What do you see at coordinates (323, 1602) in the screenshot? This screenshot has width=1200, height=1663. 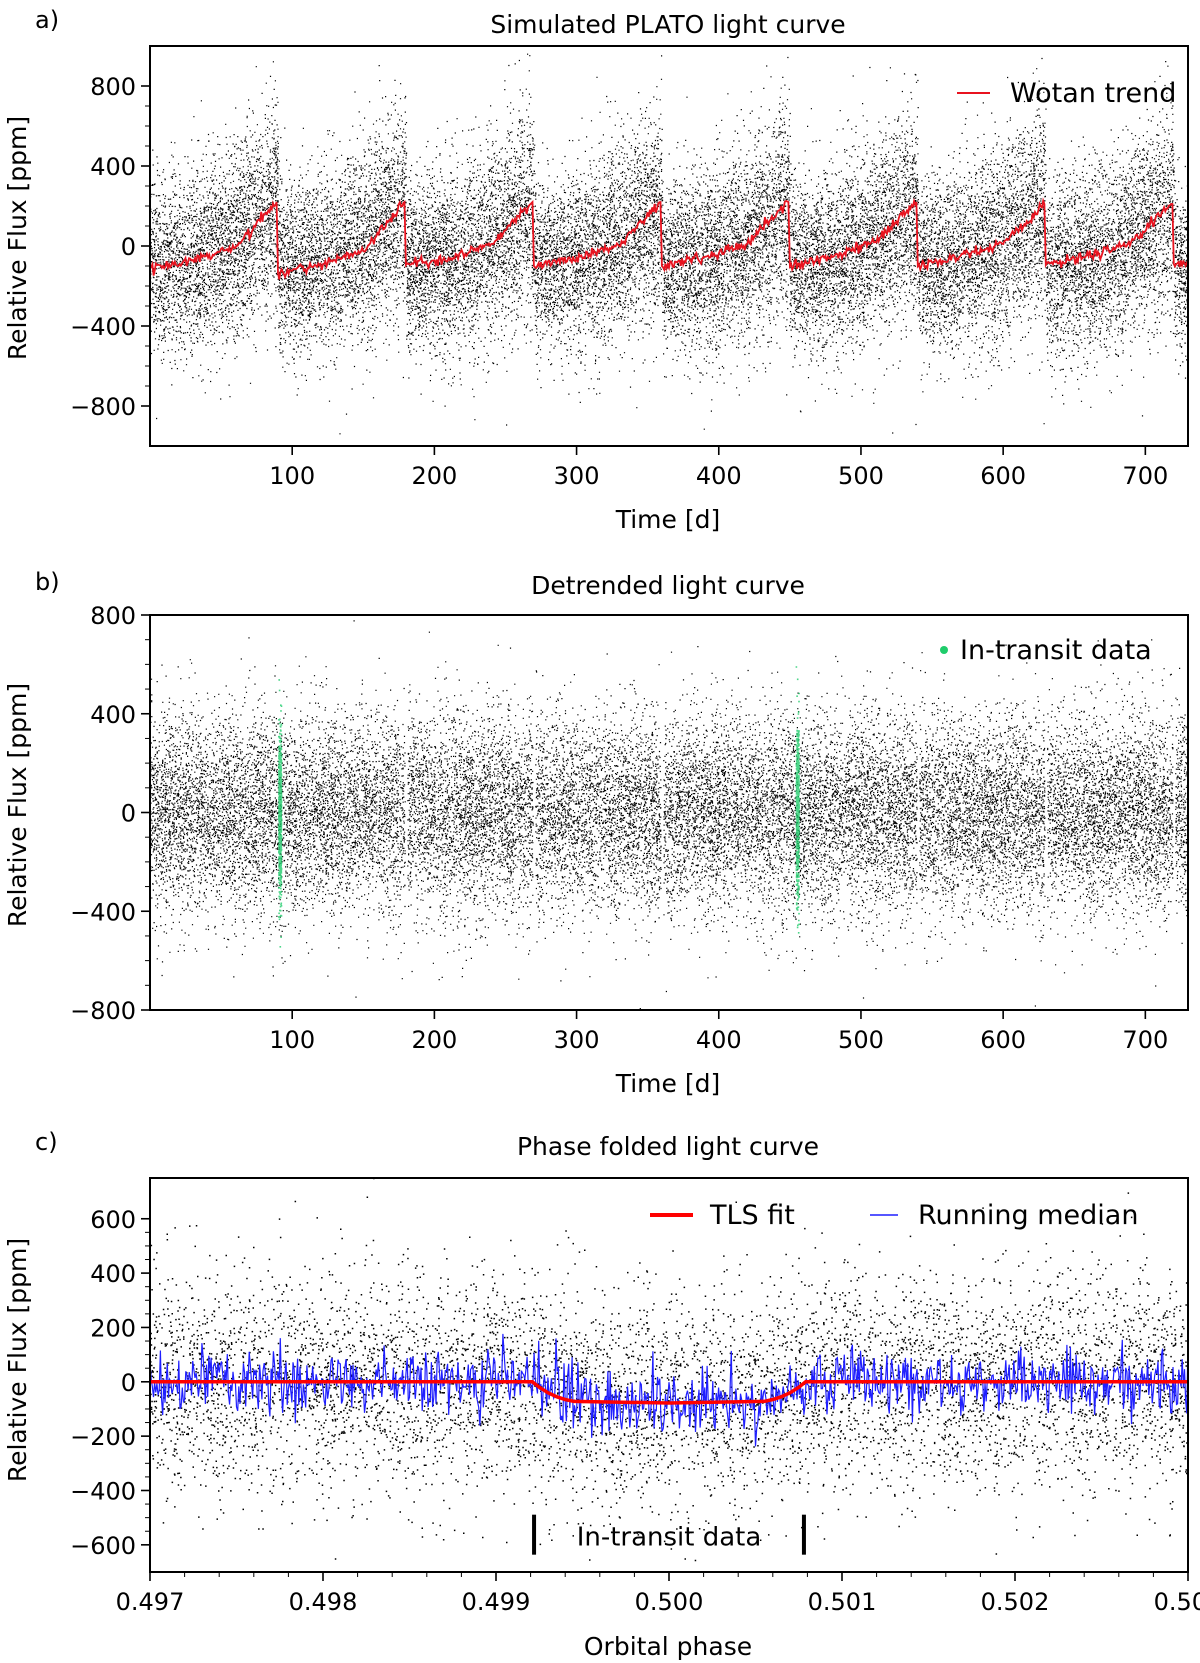 I see `x-tick-label: 0.498` at bounding box center [323, 1602].